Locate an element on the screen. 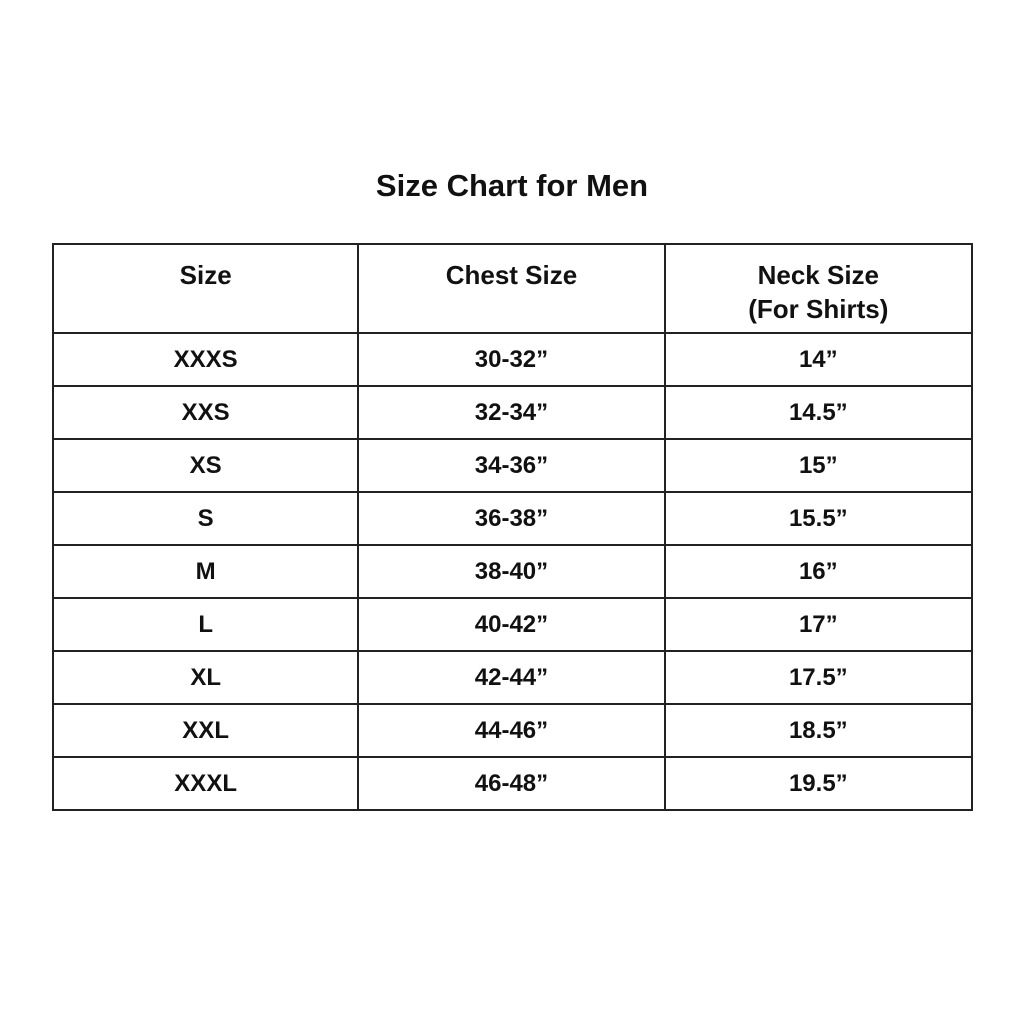  size-cell: XXXL is located at coordinates (205, 783).